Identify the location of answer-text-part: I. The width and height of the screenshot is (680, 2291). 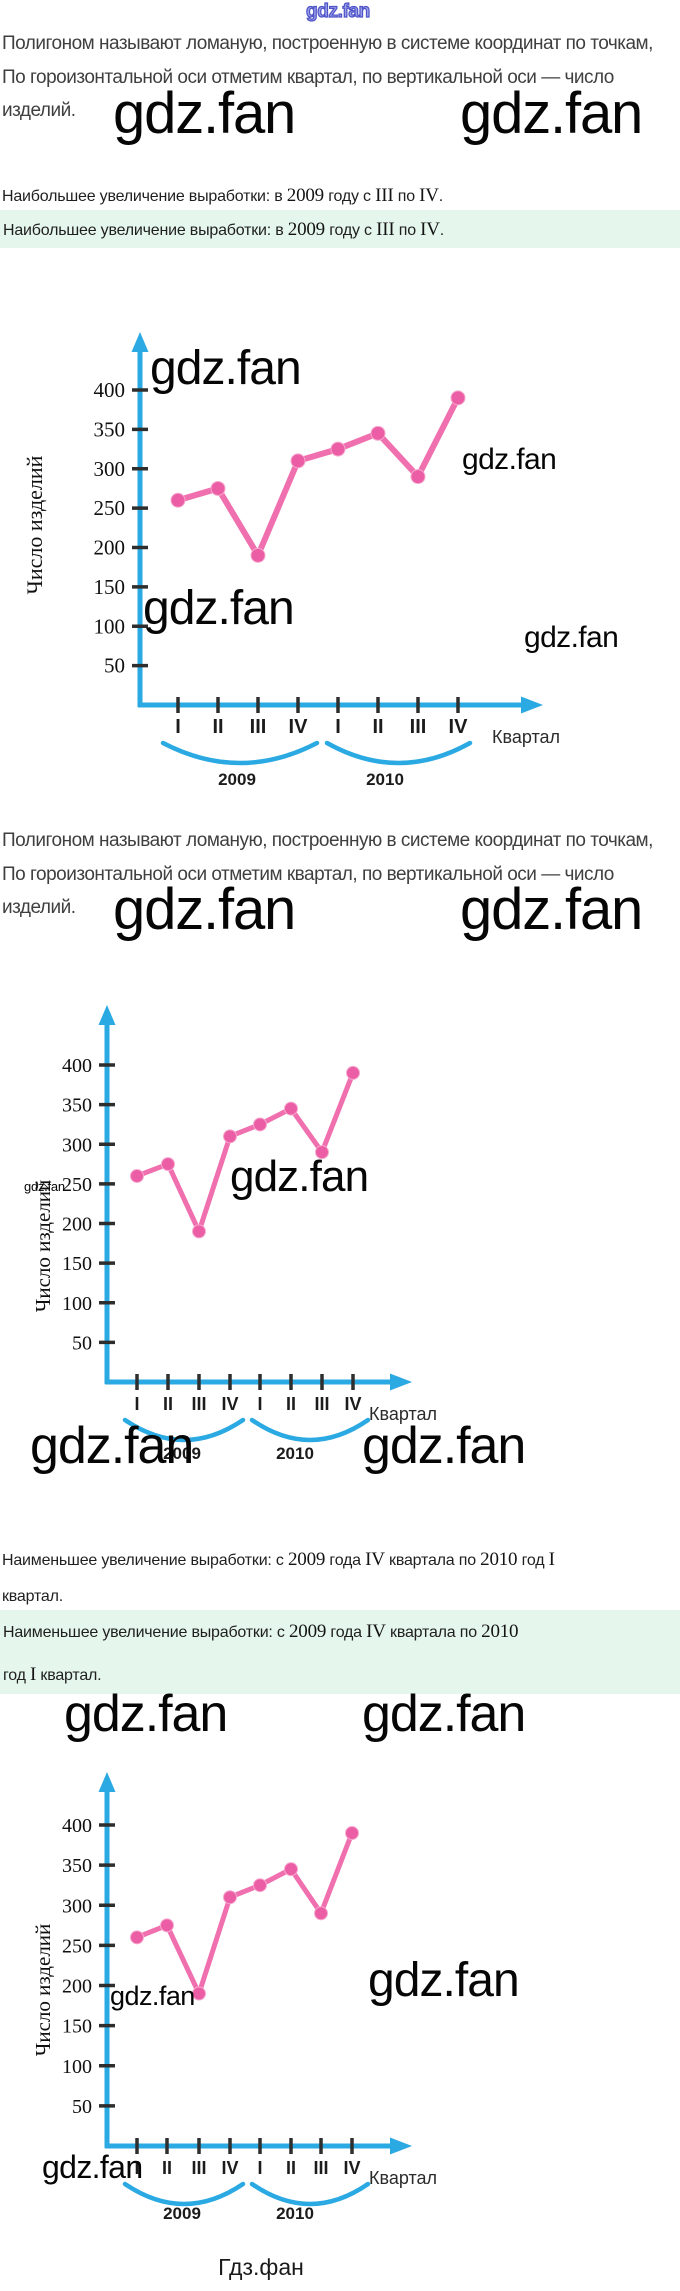
(551, 1559).